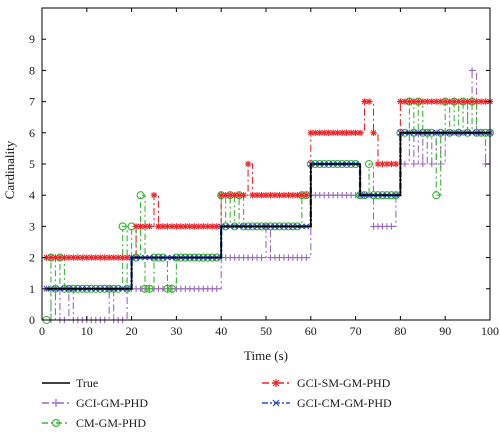 The image size is (500, 434). Describe the element at coordinates (32, 226) in the screenshot. I see `y-tick-label: 3` at that location.